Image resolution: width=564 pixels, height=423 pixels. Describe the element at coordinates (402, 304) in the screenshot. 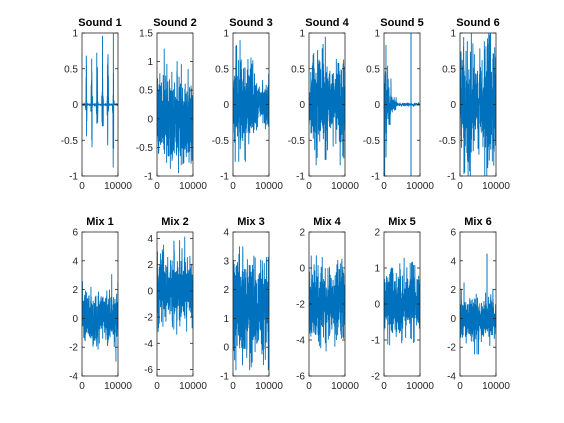

I see `subplot-11: -2 -1 0 1 2 0 10000 Mix 5` at that location.